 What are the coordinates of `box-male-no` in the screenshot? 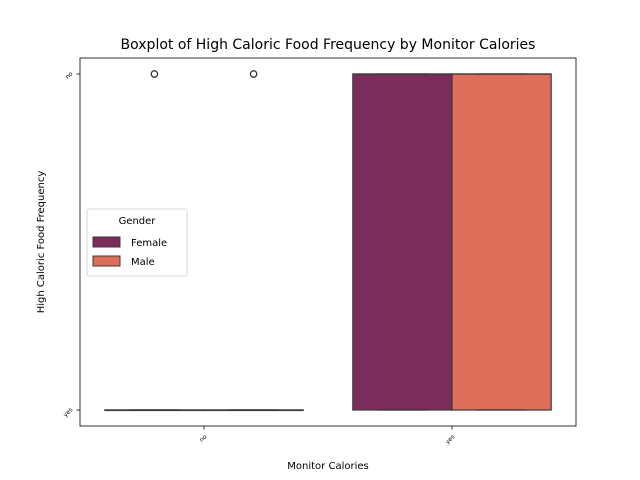 It's located at (253, 241).